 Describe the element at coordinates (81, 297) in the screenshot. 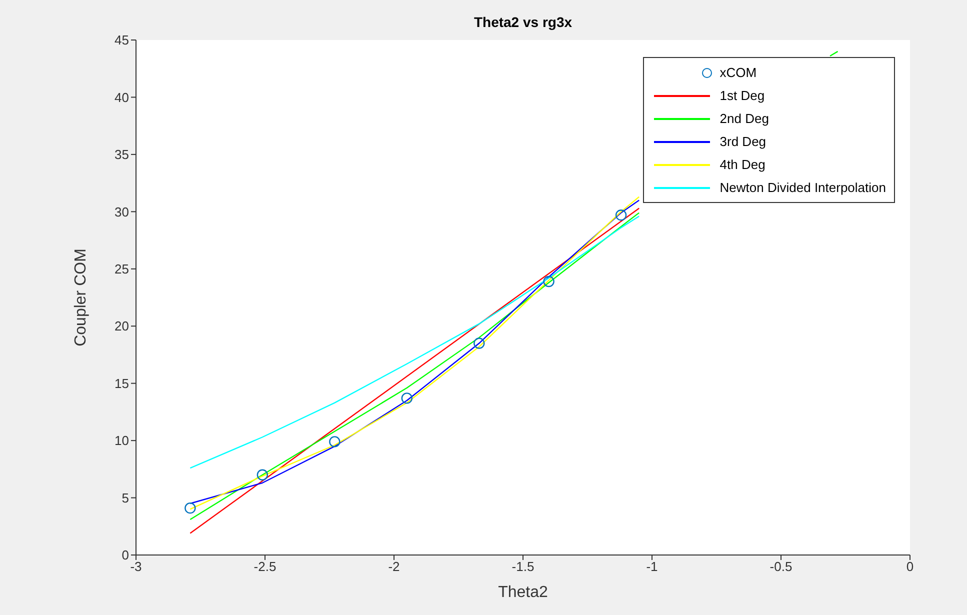

I see `y-axis-title: Coupler COM` at that location.